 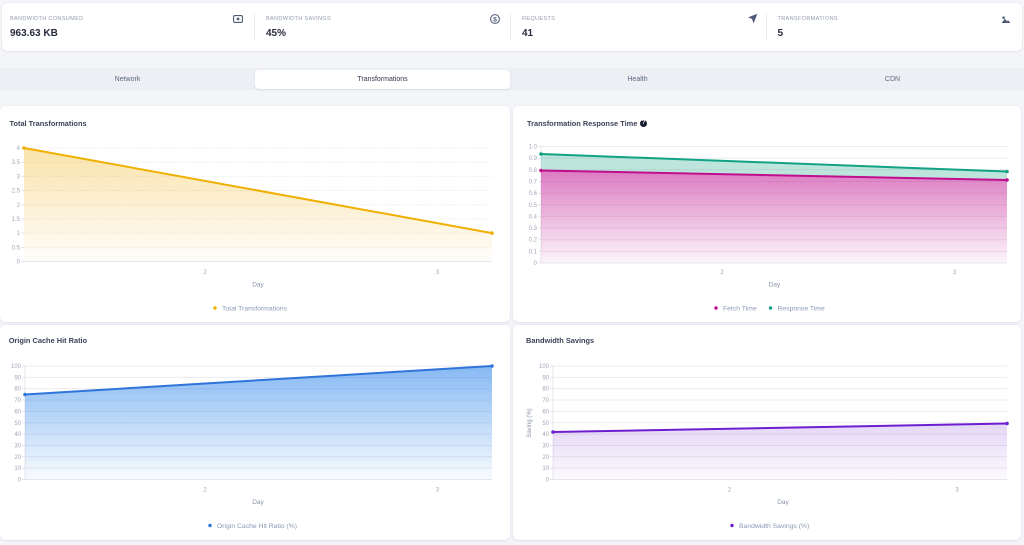 What do you see at coordinates (740, 309) in the screenshot?
I see `svg-text: Fetch Time` at bounding box center [740, 309].